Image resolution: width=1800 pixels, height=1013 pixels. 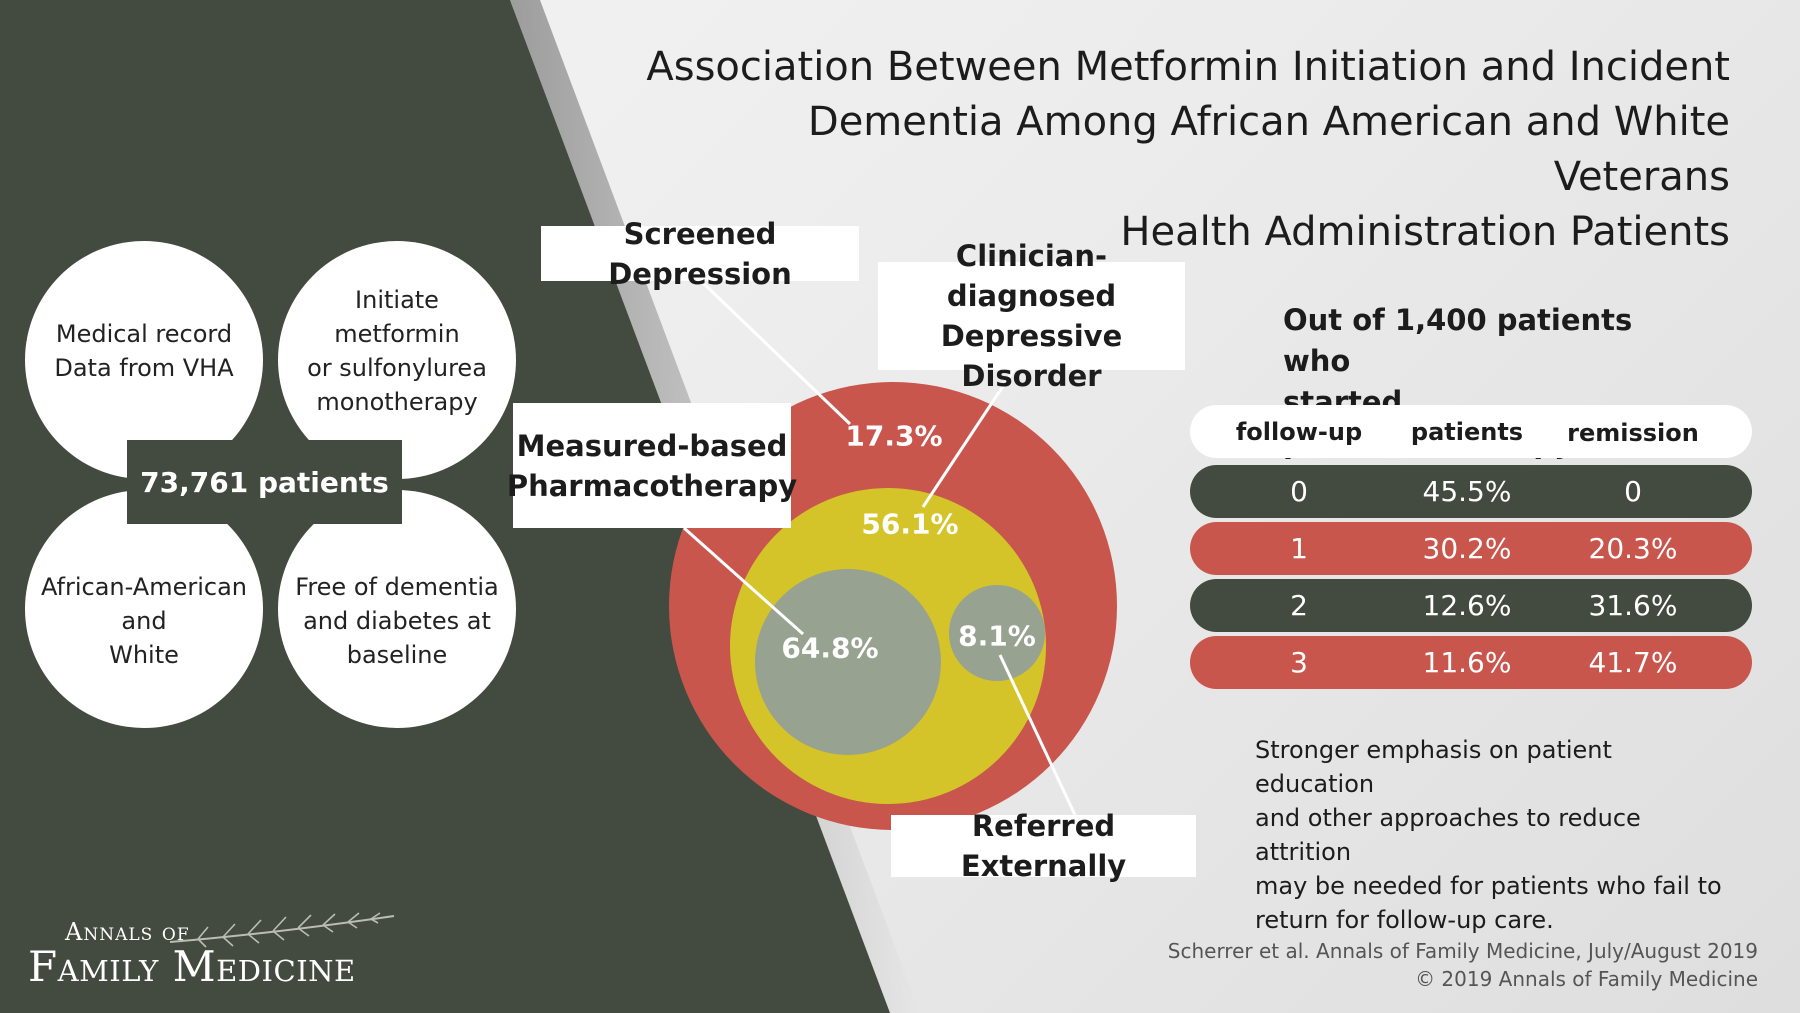 I want to click on pct-measured: 64.8%, so click(x=830, y=648).